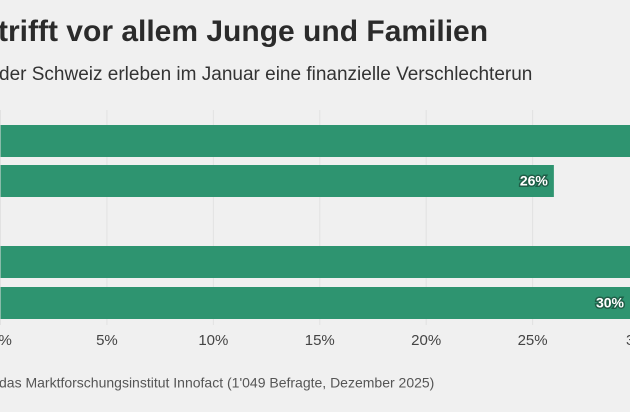 This screenshot has width=630, height=412. I want to click on x-tick-label: 25%, so click(533, 340).